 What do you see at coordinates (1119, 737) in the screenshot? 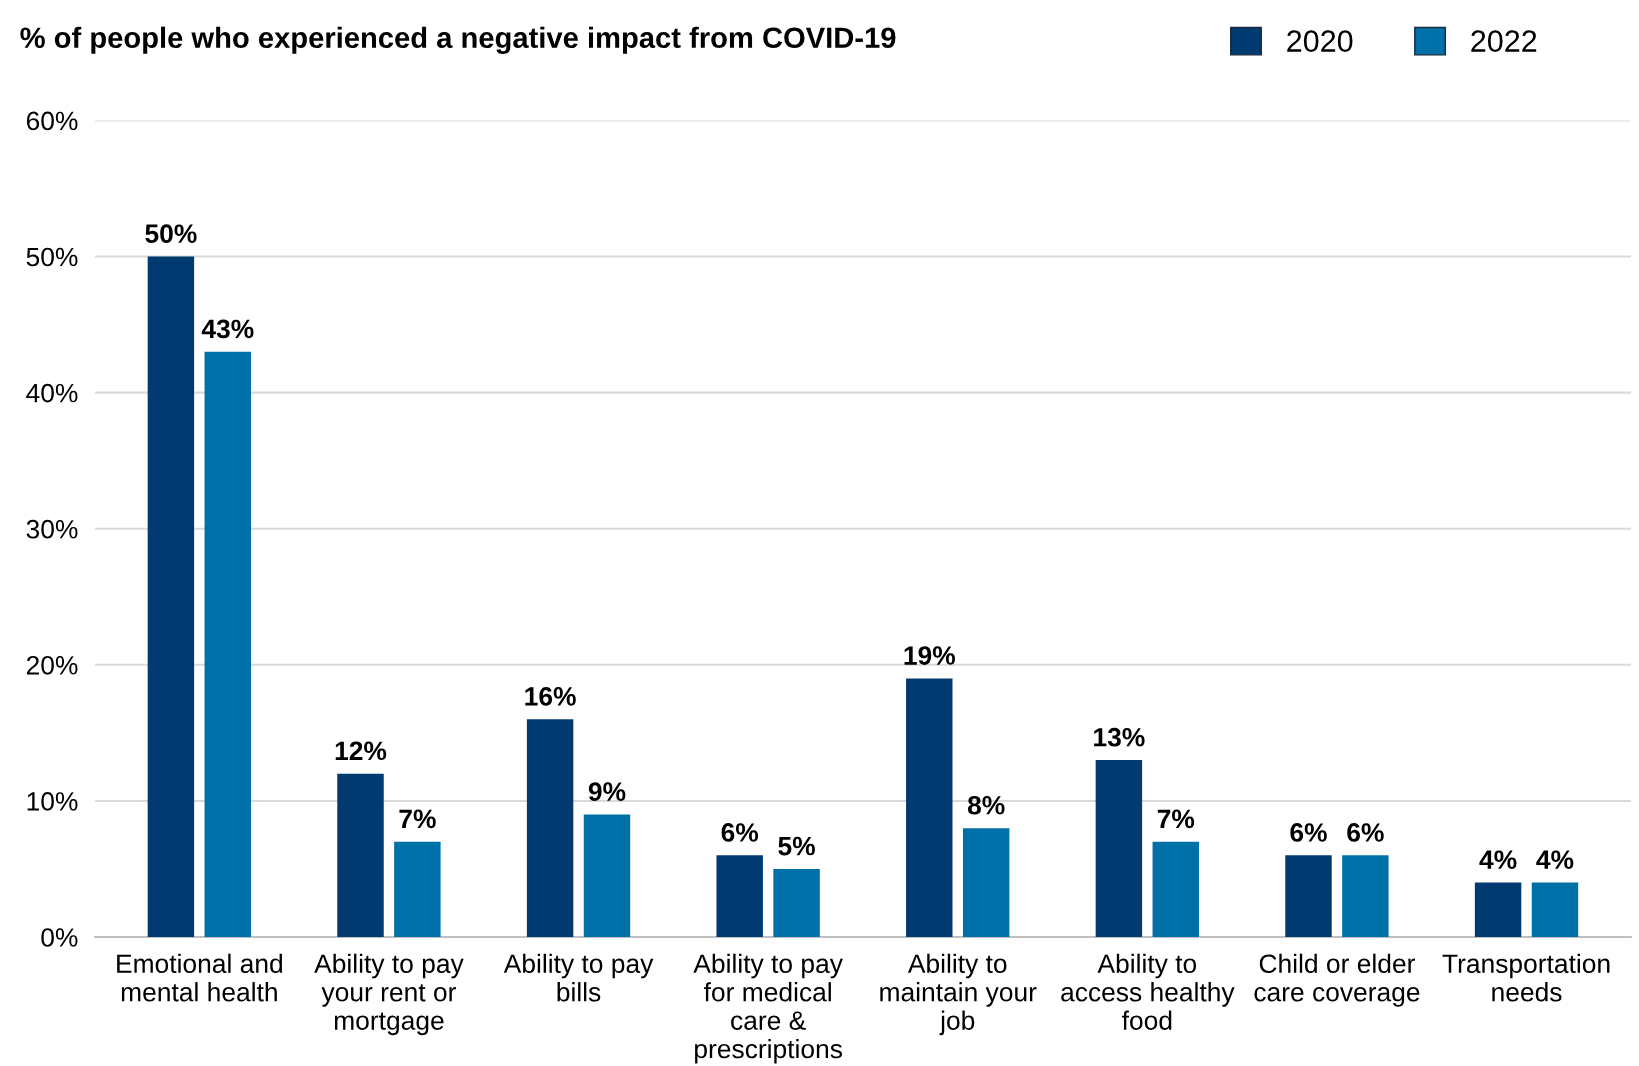
I see `data-label: 13%` at bounding box center [1119, 737].